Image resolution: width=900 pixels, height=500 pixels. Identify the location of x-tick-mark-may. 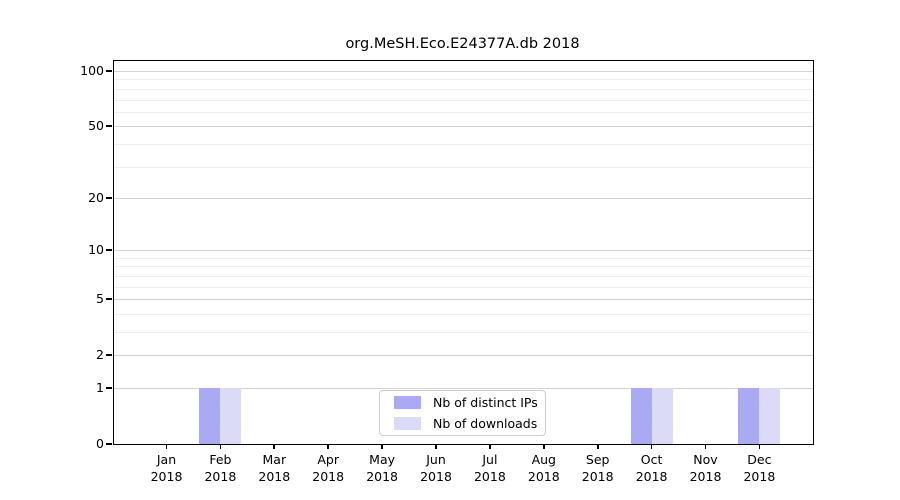
(382, 446).